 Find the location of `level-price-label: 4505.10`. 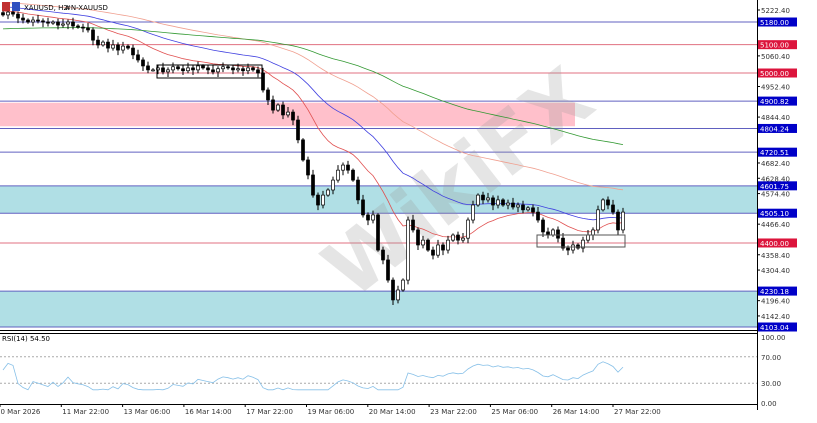

level-price-label: 4505.10 is located at coordinates (774, 214).